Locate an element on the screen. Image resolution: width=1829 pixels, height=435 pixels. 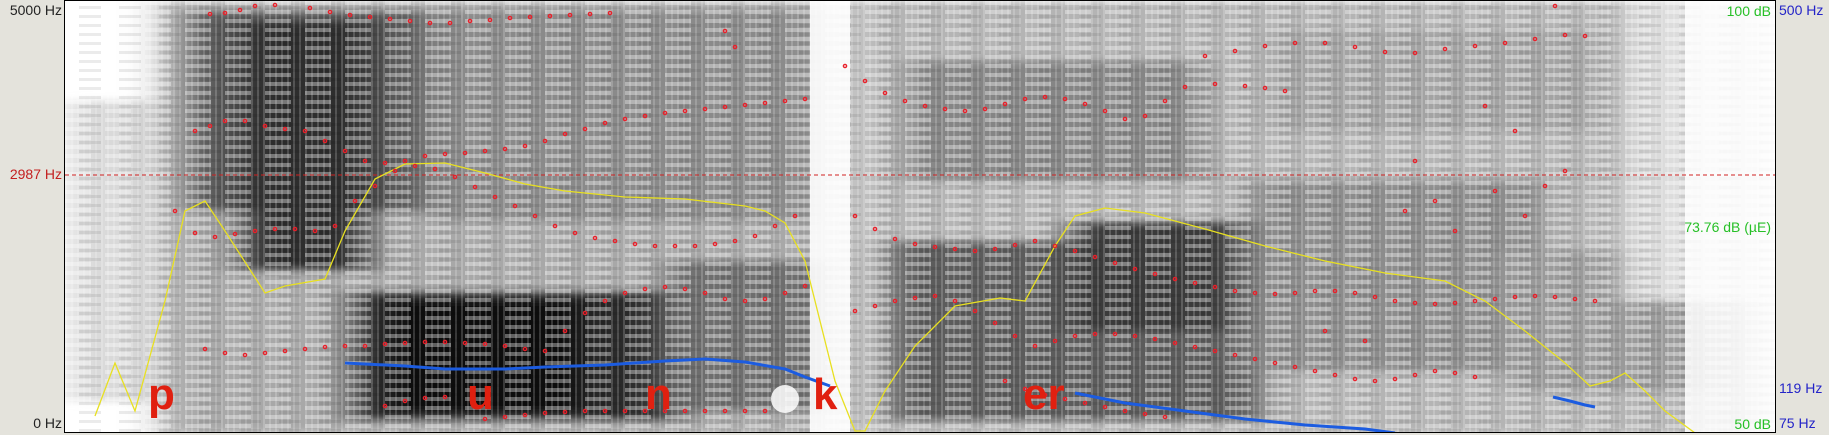
segment-label-u: u is located at coordinates (480, 394).